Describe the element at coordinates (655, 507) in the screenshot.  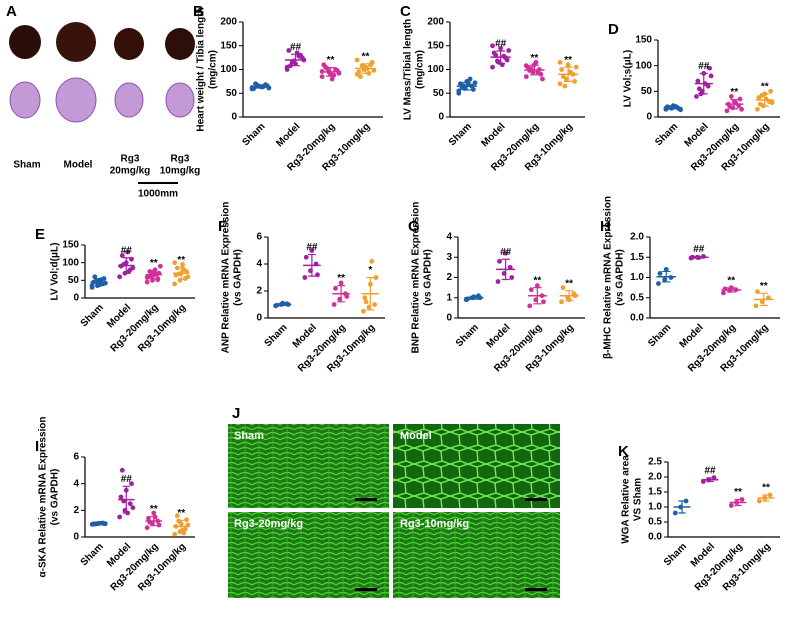
I see `y-tick-label: 1.0` at that location.